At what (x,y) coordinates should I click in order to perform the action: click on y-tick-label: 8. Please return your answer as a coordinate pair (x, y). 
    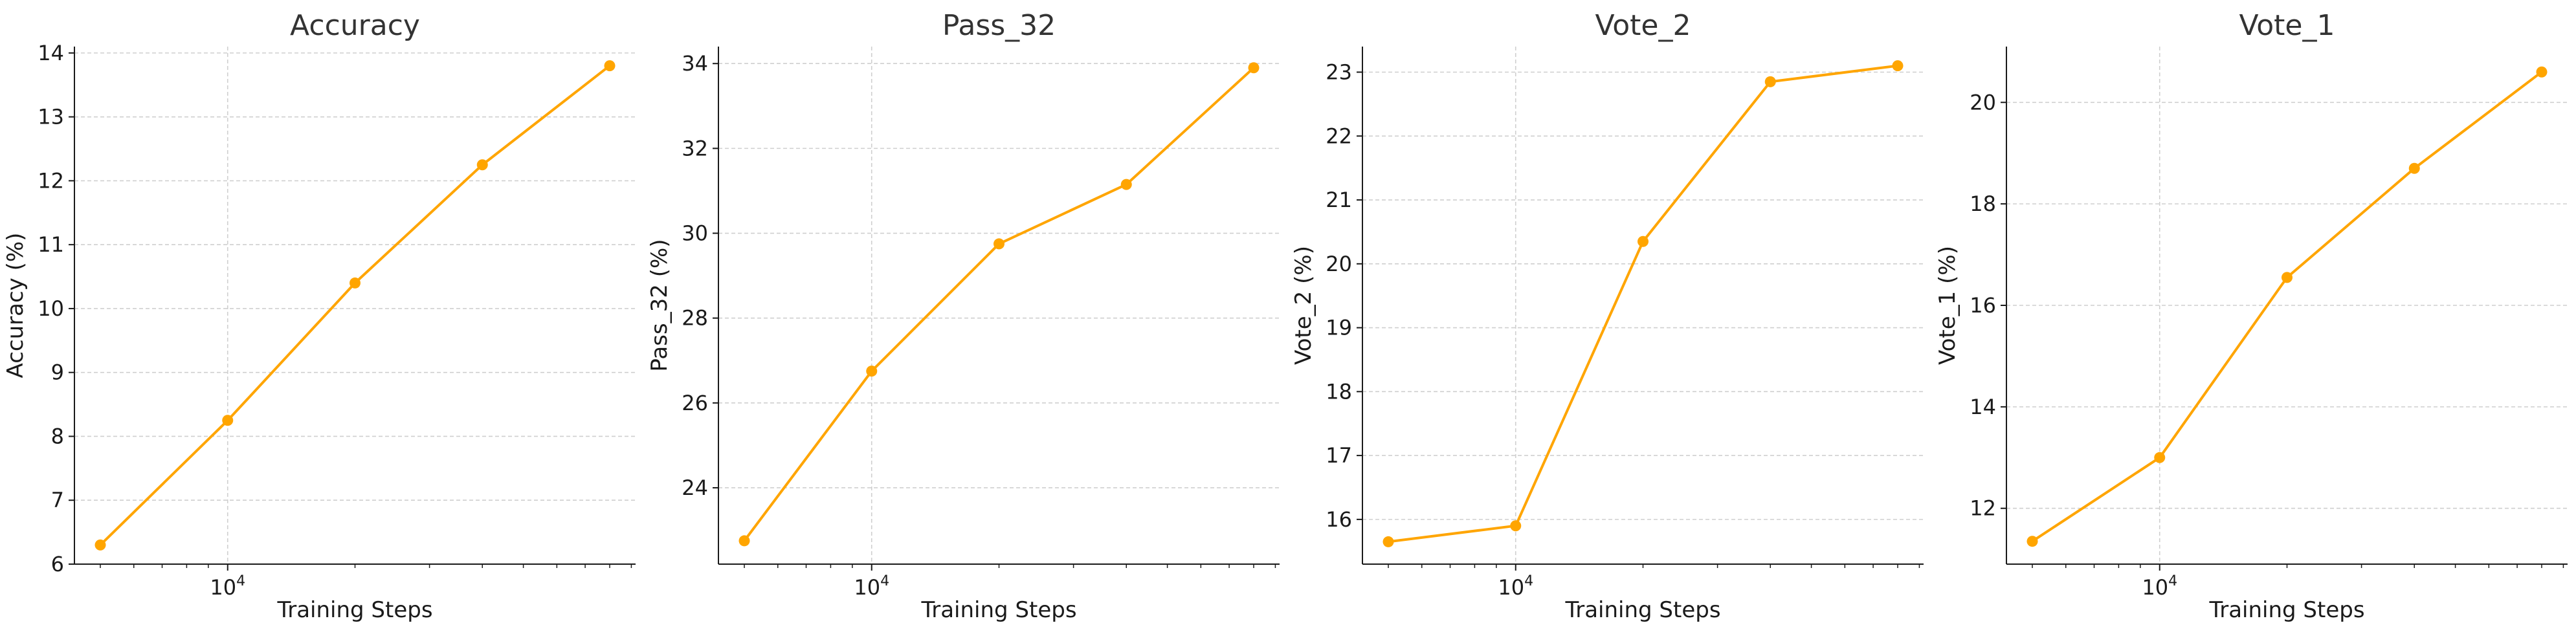
    Looking at the image, I should click on (57, 436).